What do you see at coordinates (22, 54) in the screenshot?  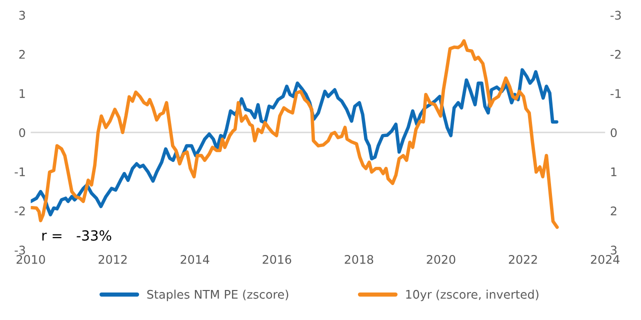 I see `y-tick-label: 2` at bounding box center [22, 54].